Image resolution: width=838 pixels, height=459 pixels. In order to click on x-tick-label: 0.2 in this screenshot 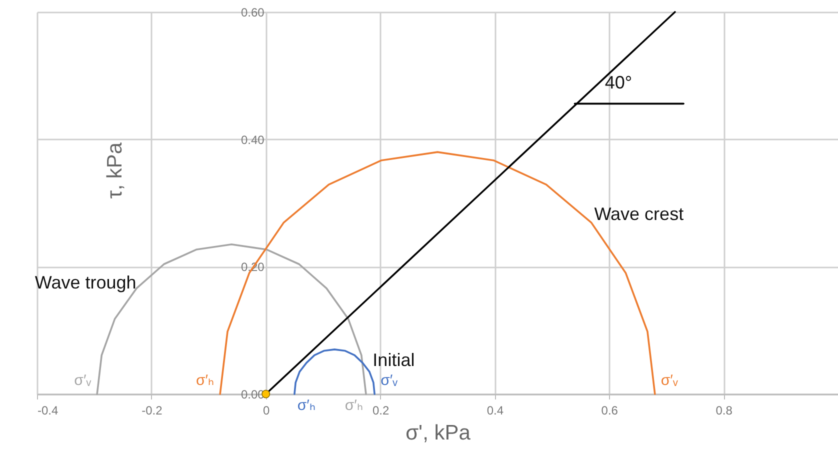, I will do `click(381, 411)`.